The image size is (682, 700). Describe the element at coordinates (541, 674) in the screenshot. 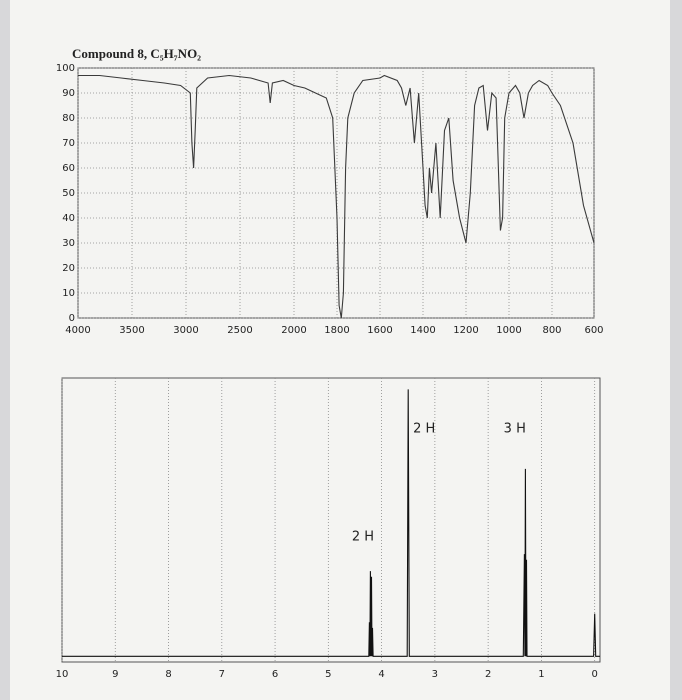

I see `x-tick-label: 1` at that location.